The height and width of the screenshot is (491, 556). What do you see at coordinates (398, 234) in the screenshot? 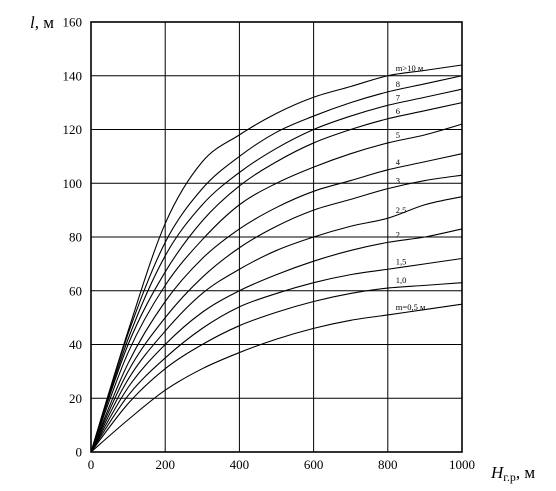
I see `series-label: 2` at bounding box center [398, 234].